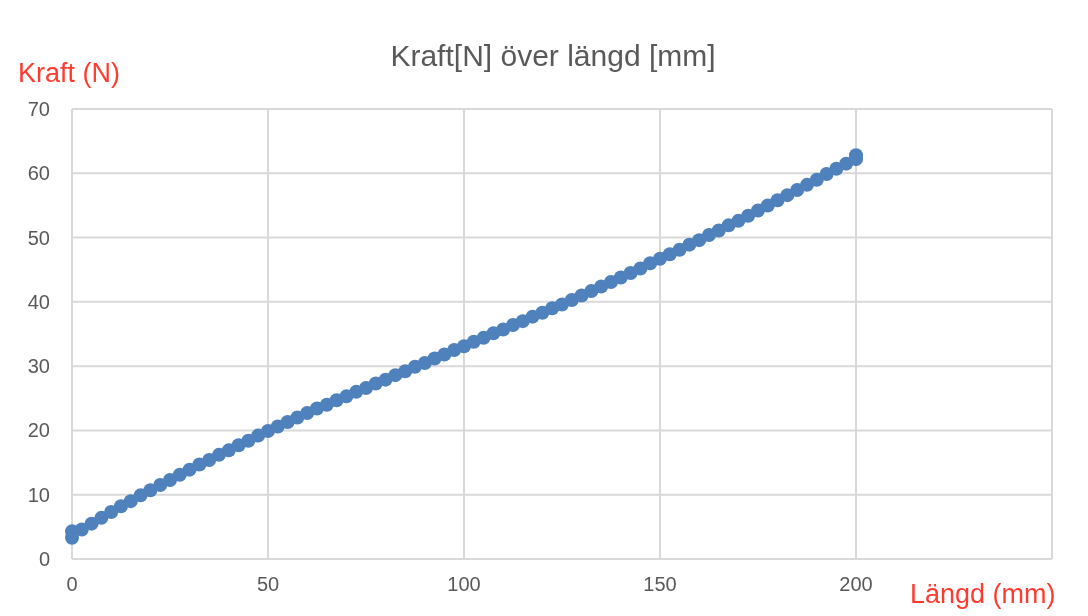 This screenshot has height=616, width=1088. I want to click on x-tick-label: 100, so click(464, 584).